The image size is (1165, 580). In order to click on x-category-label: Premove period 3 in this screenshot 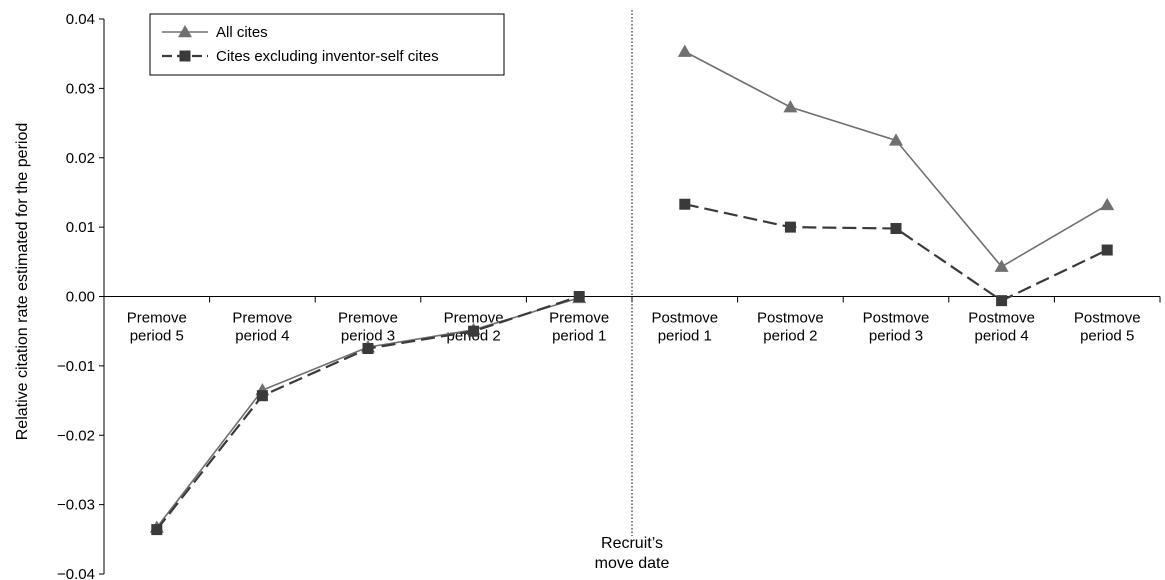, I will do `click(368, 327)`.